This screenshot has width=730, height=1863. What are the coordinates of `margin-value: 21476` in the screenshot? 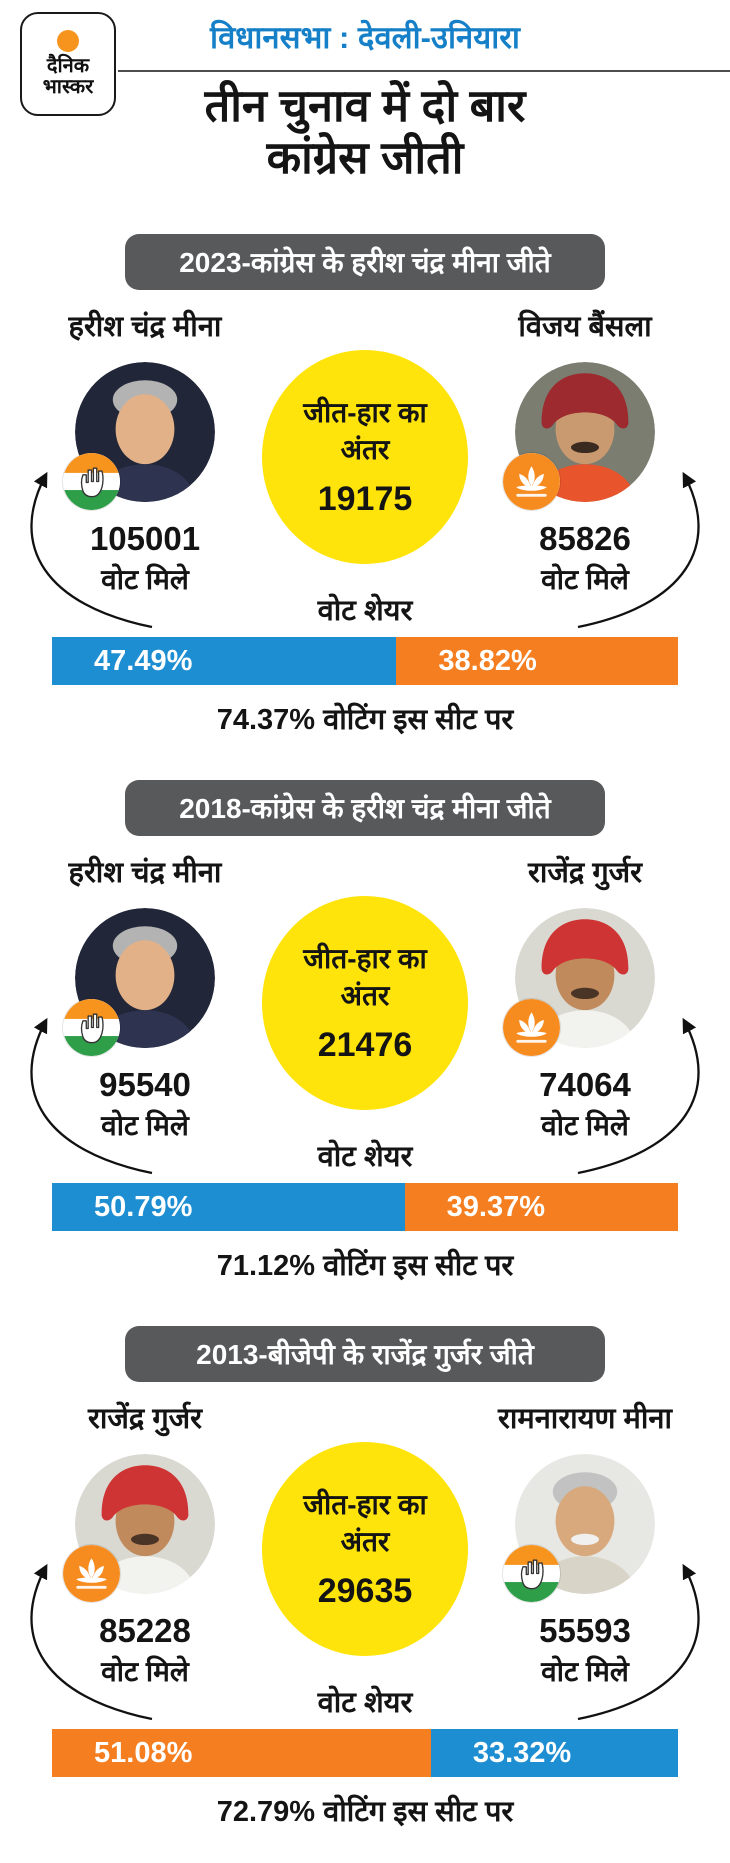 It's located at (365, 1044).